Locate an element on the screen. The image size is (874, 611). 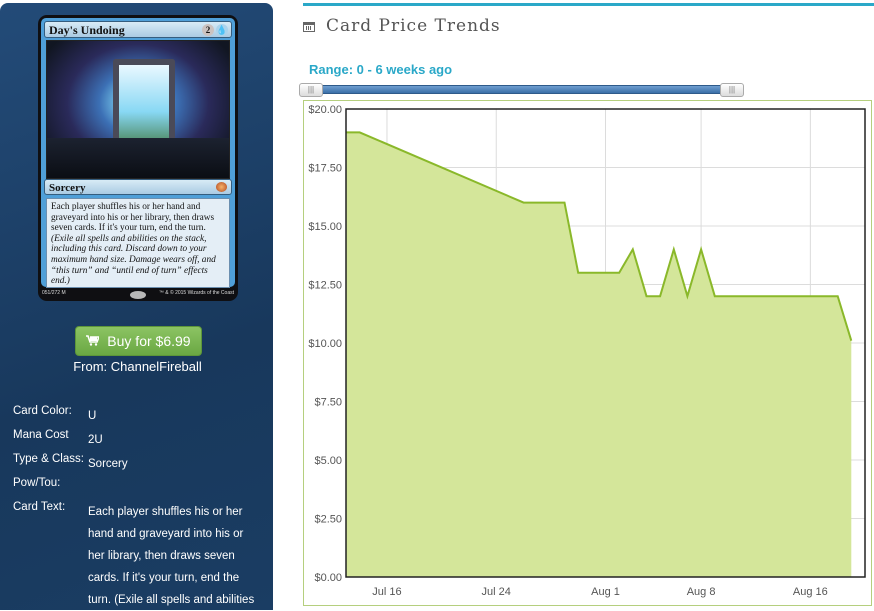
generic-mana-icon: 2 is located at coordinates (208, 30).